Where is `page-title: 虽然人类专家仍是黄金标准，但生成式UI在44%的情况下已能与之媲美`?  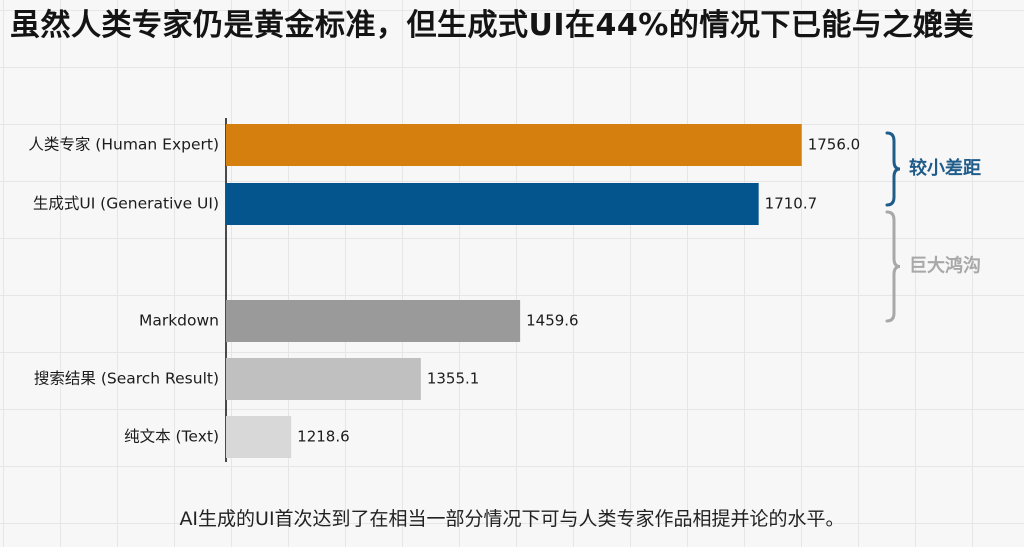 page-title: 虽然人类专家仍是黄金标准，但生成式UI在44%的情况下已能与之媲美 is located at coordinates (492, 25).